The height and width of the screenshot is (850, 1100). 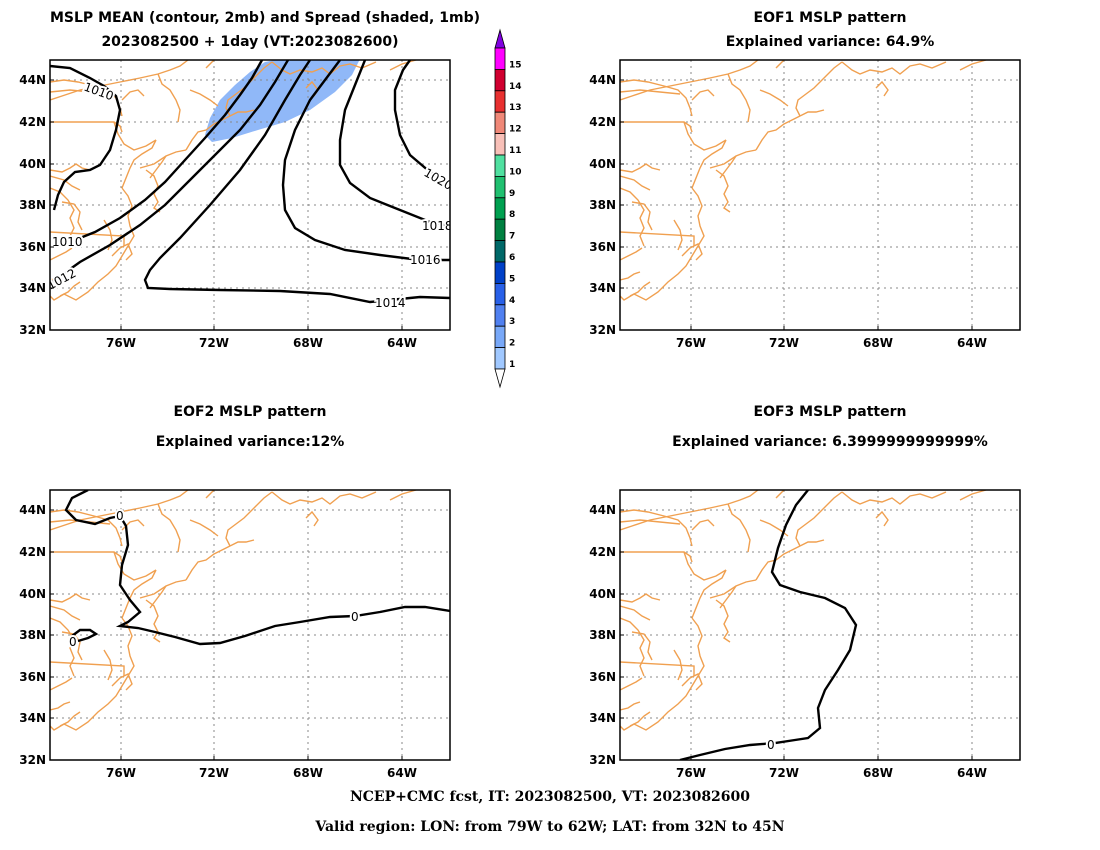 What do you see at coordinates (402, 773) in the screenshot?
I see `panel3-lon-label: 64W` at bounding box center [402, 773].